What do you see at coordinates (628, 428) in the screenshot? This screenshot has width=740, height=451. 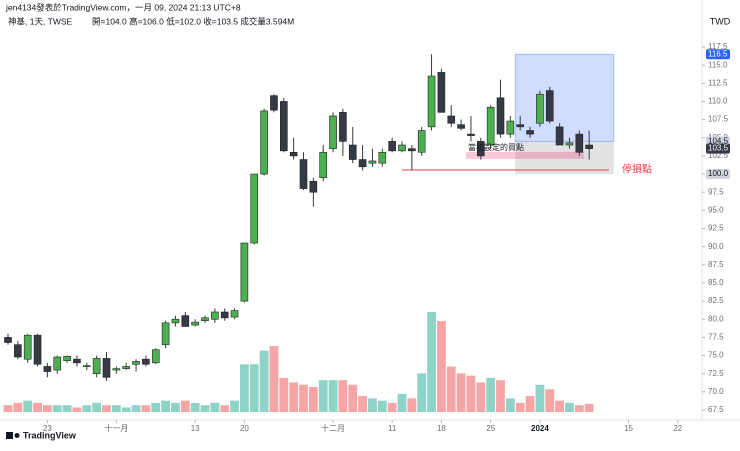 I see `x-tick-label: 15` at bounding box center [628, 428].